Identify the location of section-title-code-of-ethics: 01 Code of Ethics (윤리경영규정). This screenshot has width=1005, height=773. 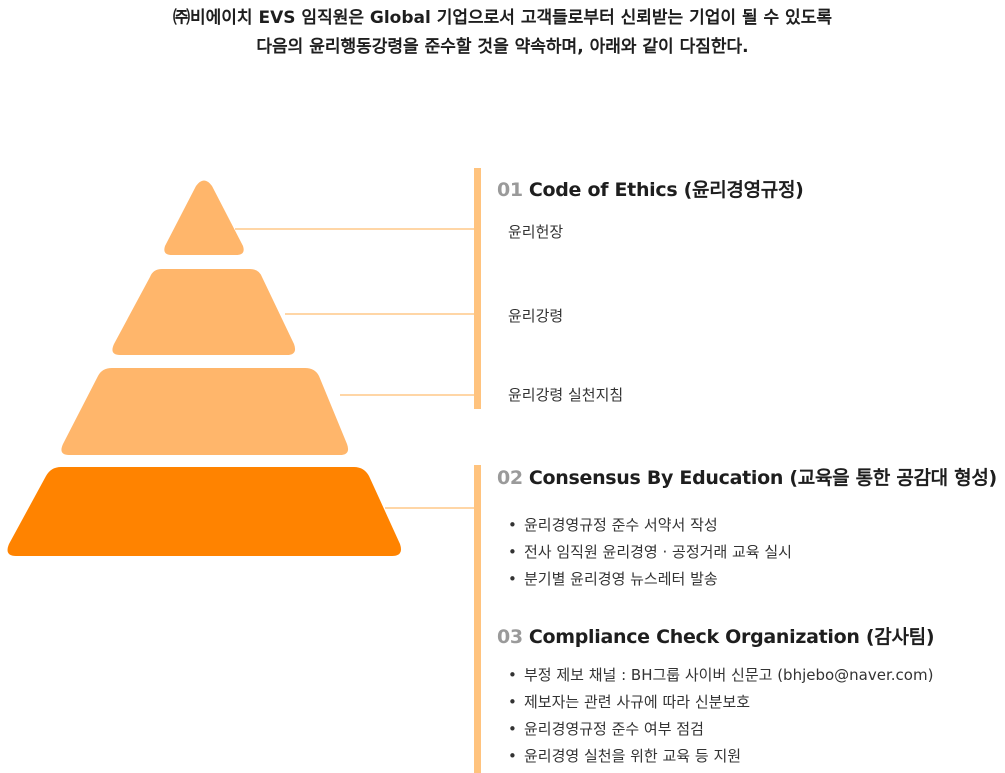
(650, 188).